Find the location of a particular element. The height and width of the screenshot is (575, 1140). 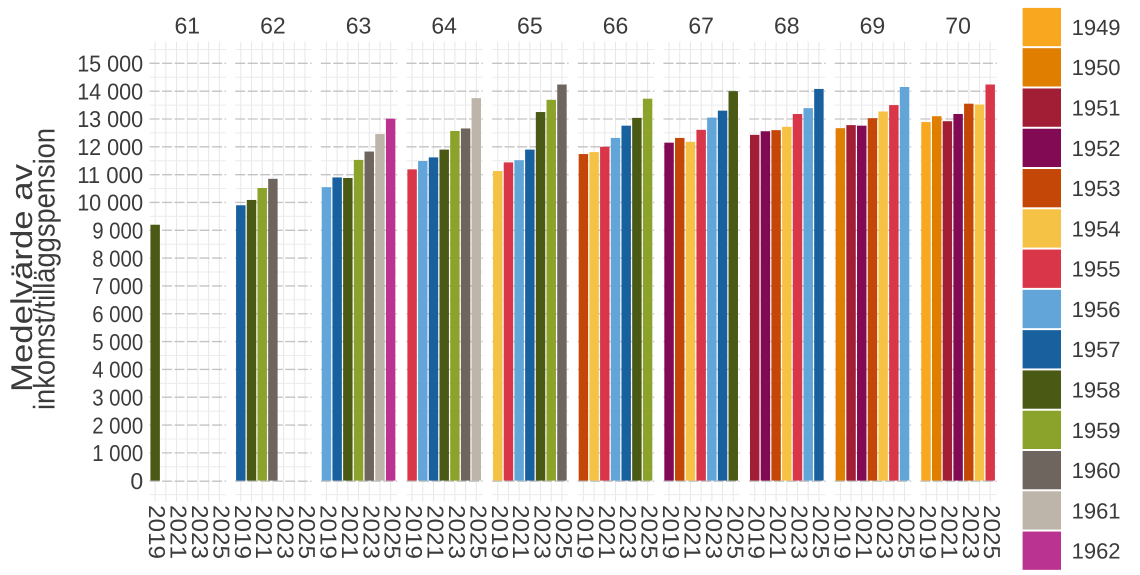

svg-text: 15 000 is located at coordinates (110, 64).